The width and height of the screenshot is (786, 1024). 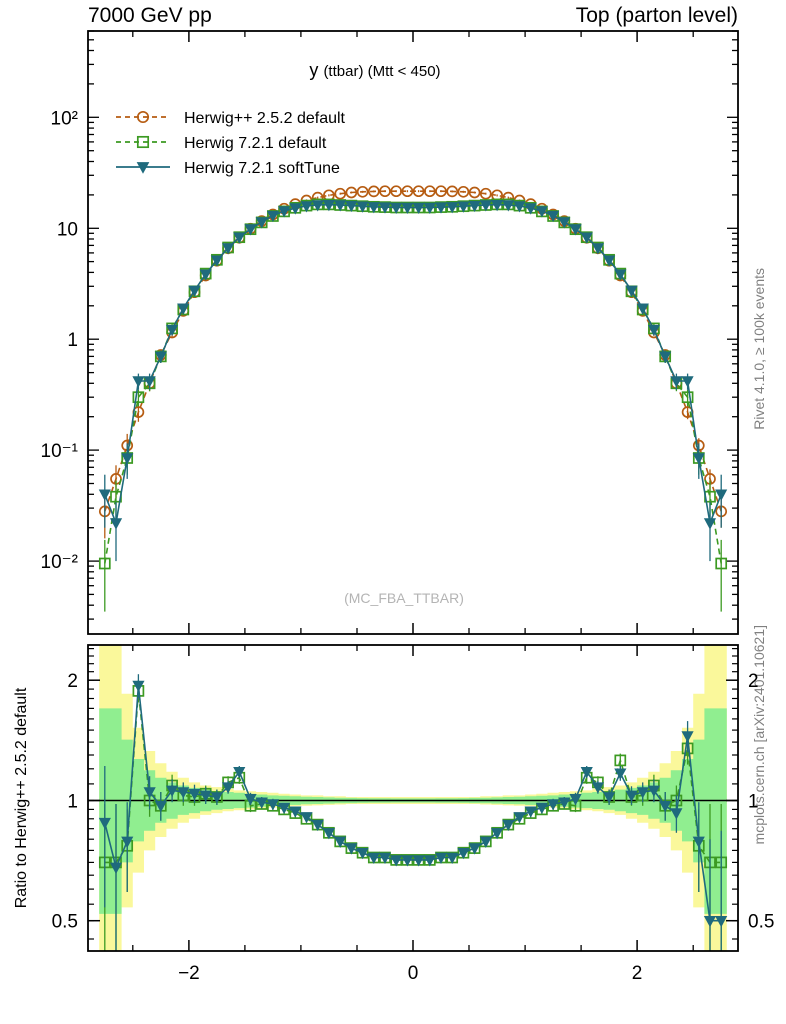 I want to click on legend-item-1: Herwig++ 2.5.2 default, so click(x=231, y=118).